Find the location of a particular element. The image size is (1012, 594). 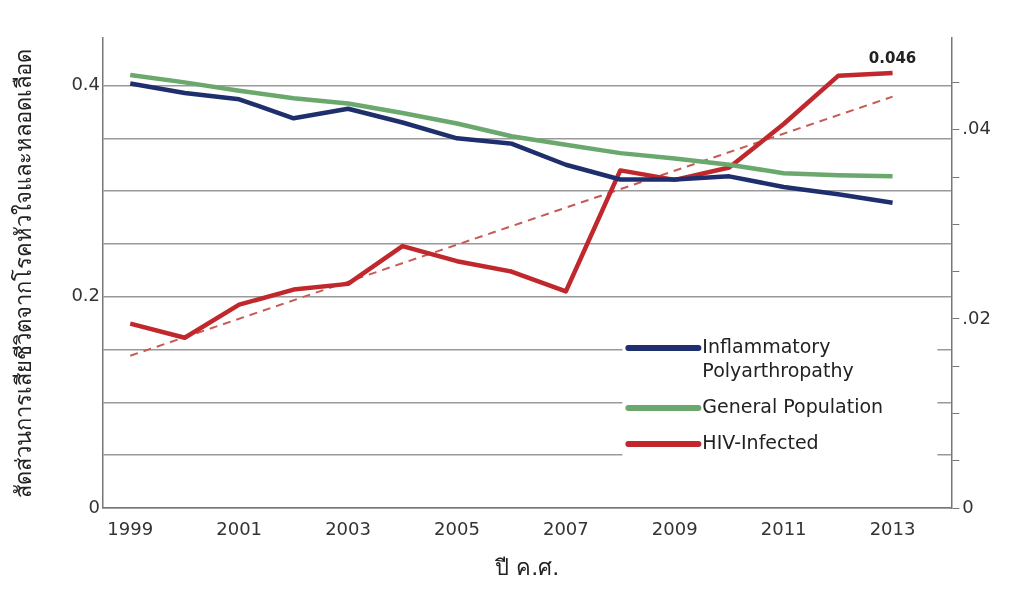

y-axis-title: สัดส่วนการเสียชีวิตจากโรคหัวใจและหลอดเลือด is located at coordinates (23, 273).